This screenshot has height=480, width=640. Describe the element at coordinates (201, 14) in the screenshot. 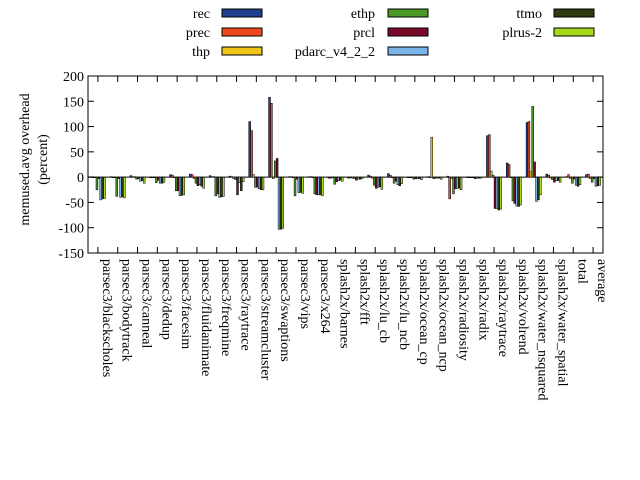

I see `legend-label: rec` at that location.